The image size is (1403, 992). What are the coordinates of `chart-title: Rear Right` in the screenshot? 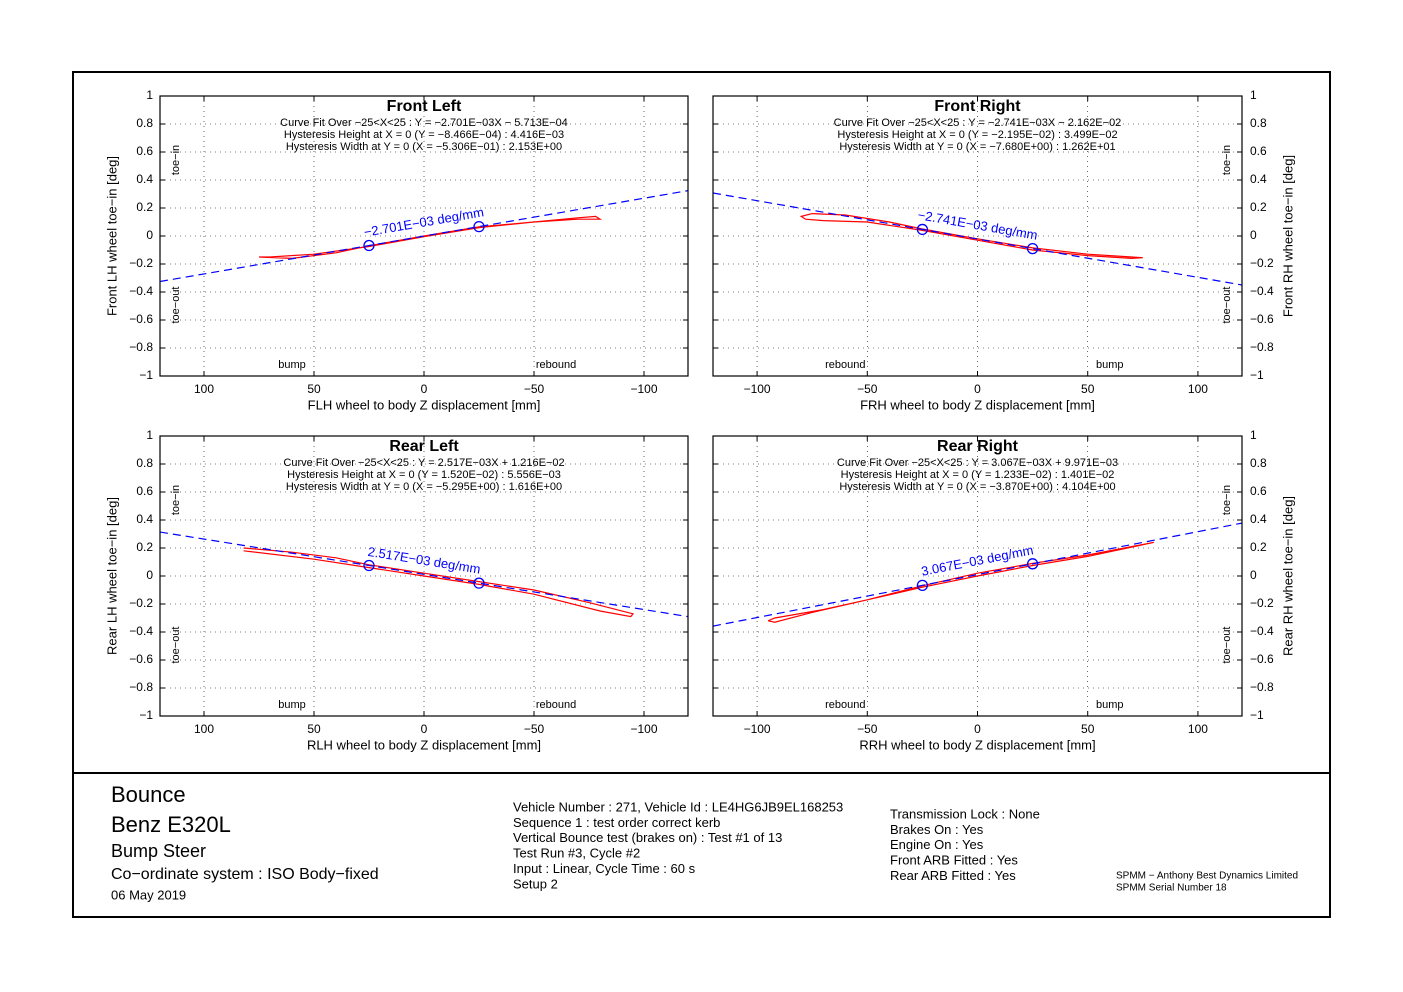 It's located at (978, 446).